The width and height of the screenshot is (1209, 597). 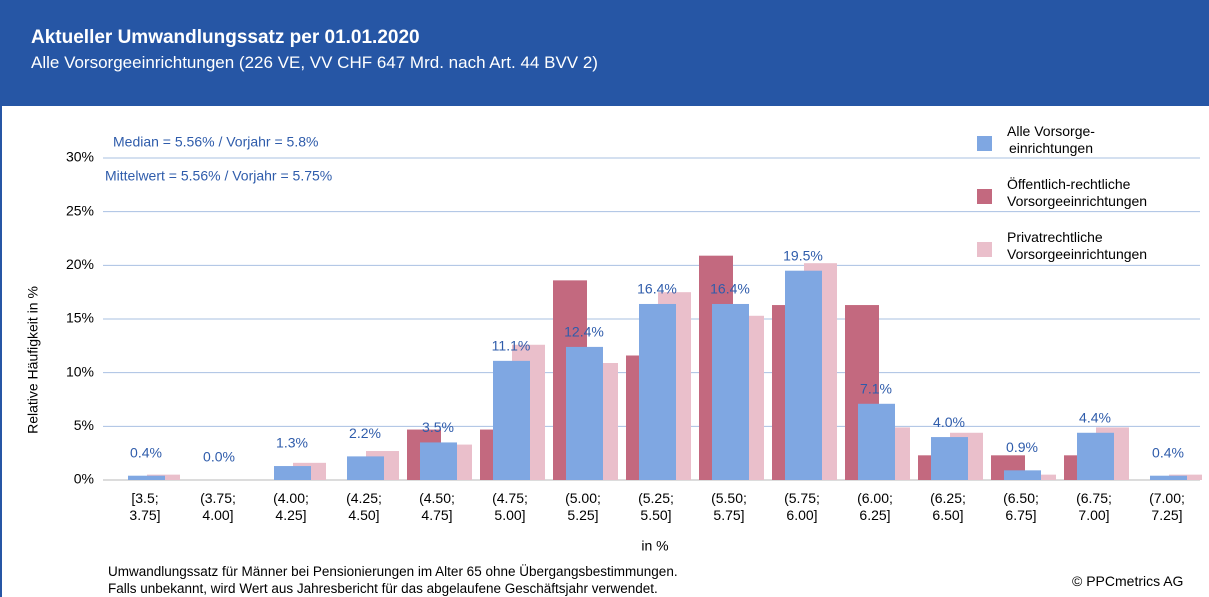 I want to click on x-tick-label: (6.25; 6.50], so click(x=948, y=506).